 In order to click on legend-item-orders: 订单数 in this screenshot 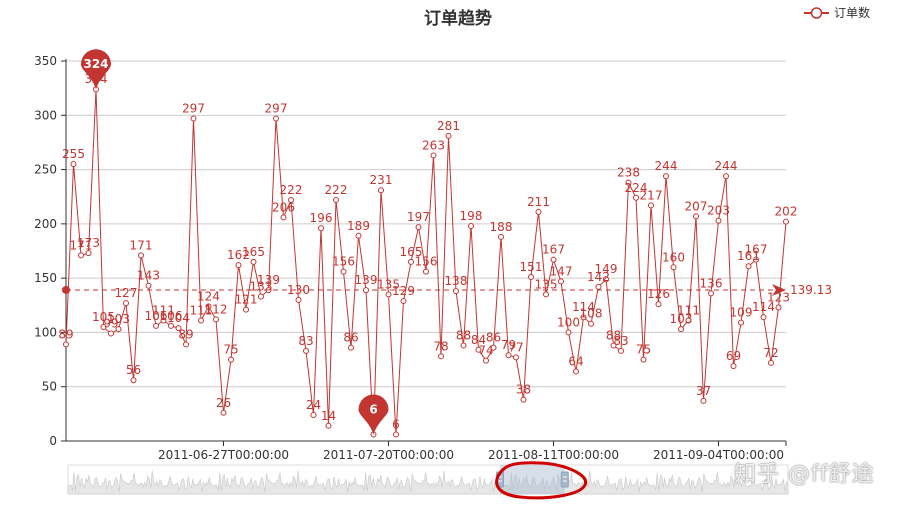, I will do `click(837, 12)`.